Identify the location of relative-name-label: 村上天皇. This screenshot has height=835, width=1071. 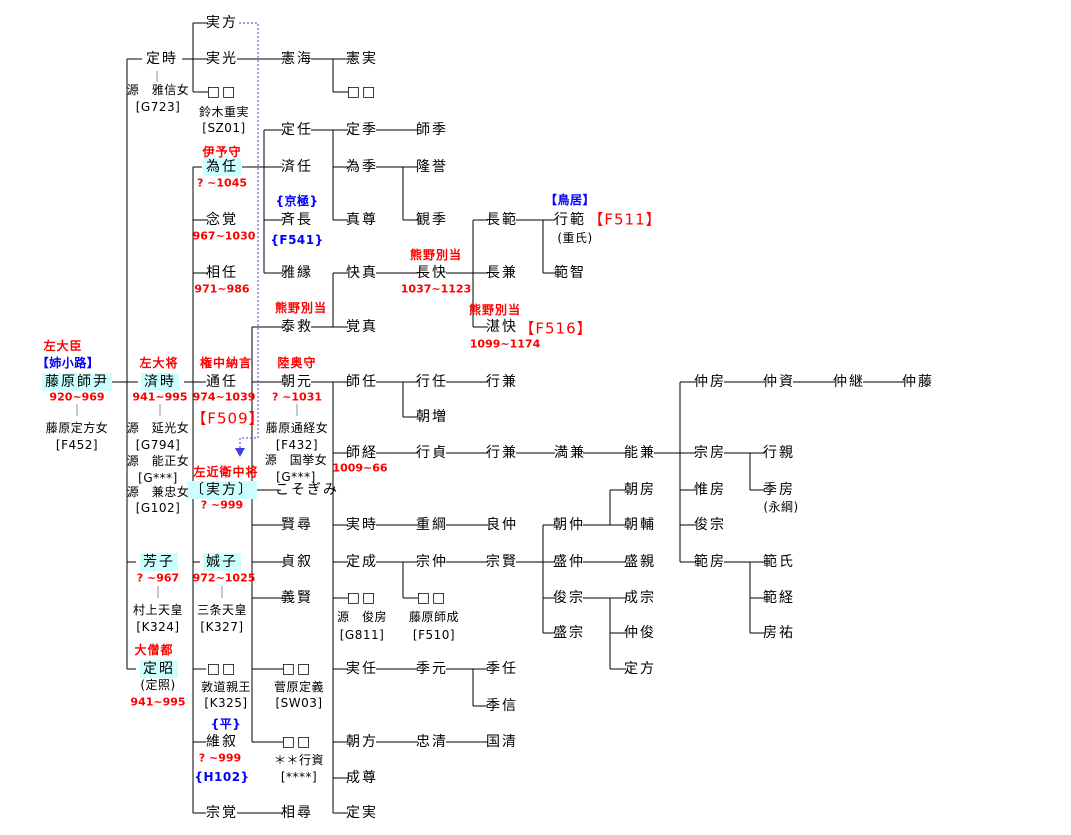
(158, 610).